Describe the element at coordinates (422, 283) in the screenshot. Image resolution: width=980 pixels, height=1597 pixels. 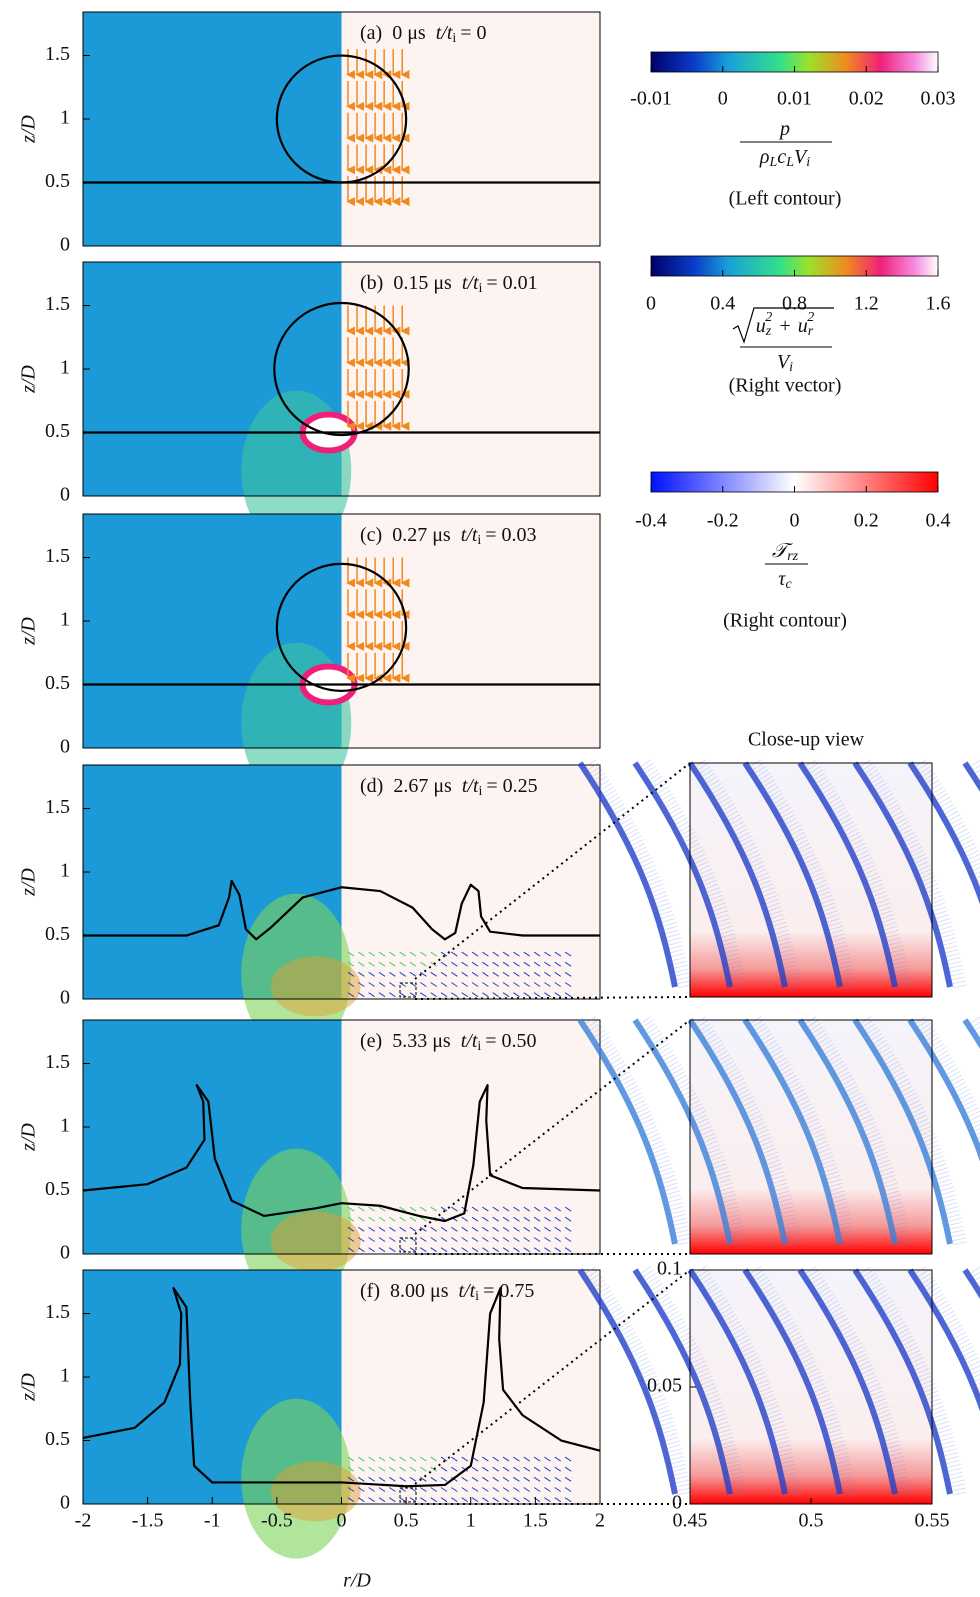
I see `text-part: 0.15 μs` at that location.